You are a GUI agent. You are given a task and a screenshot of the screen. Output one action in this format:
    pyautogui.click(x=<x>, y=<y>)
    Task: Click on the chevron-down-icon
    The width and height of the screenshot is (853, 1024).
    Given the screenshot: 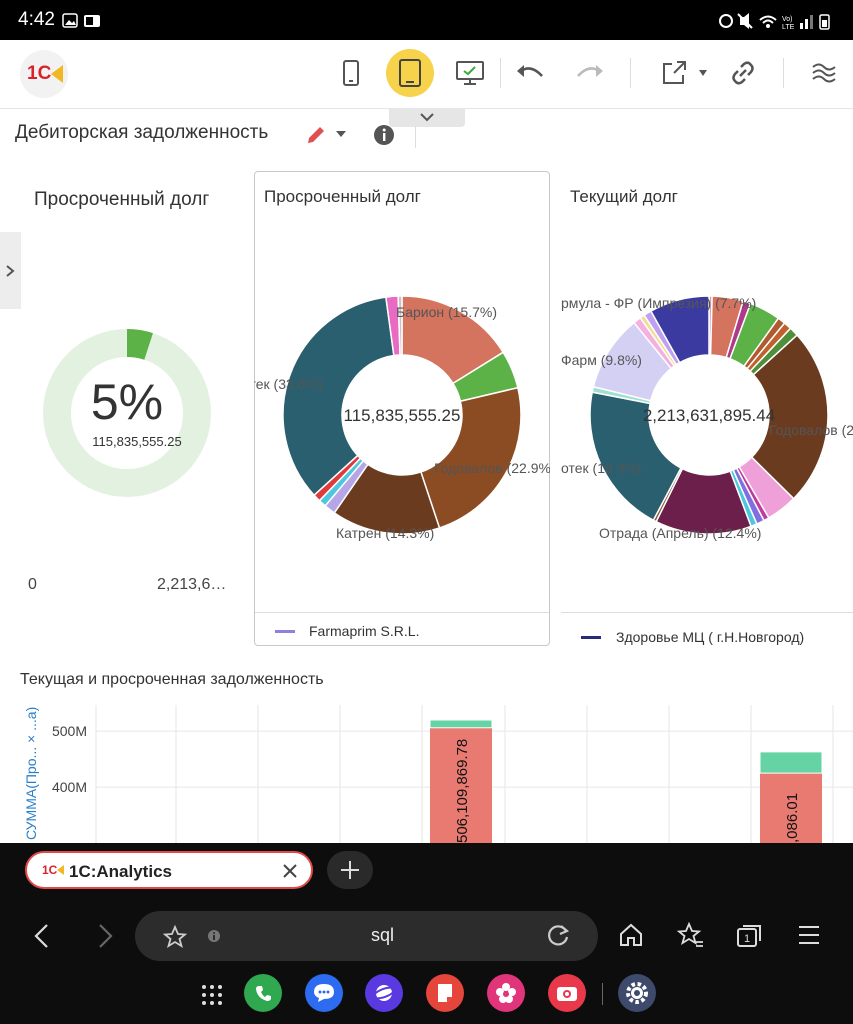 What is the action you would take?
    pyautogui.click(x=427, y=117)
    